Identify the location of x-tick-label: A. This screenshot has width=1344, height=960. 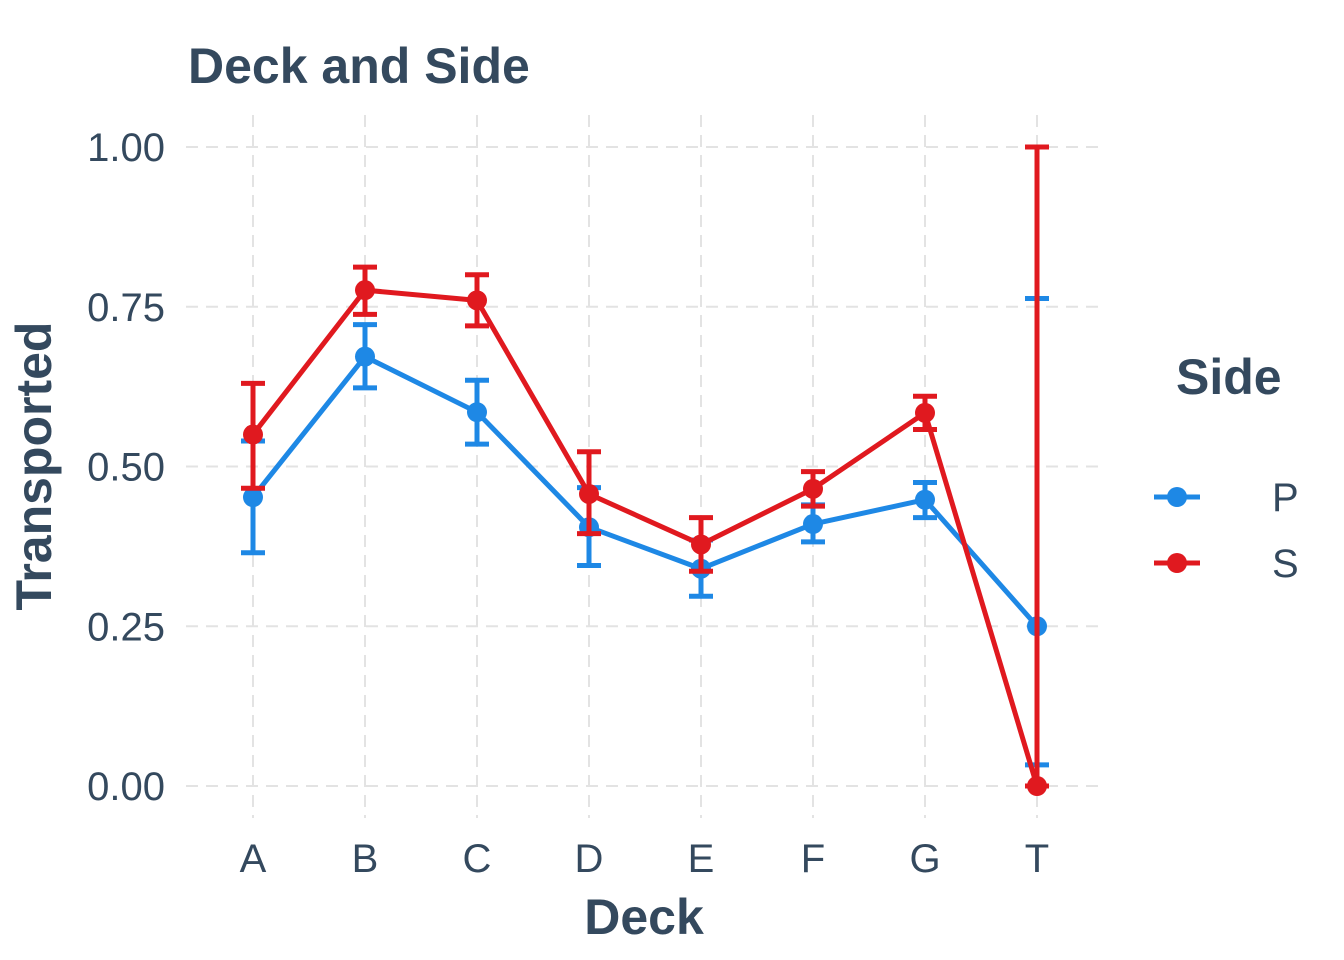
(253, 859).